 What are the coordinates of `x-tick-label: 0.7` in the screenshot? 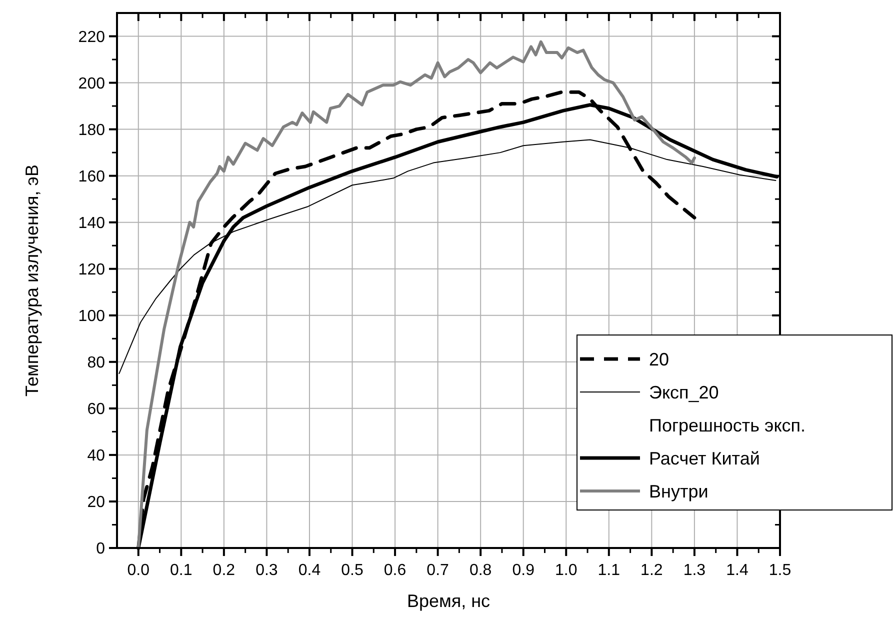 It's located at (438, 570).